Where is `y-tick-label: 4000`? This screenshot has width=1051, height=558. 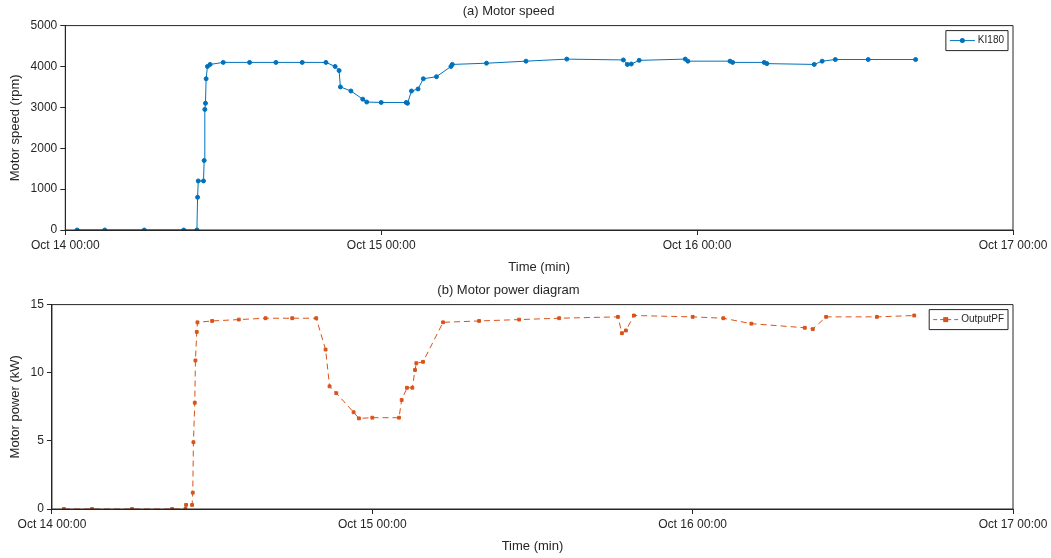 y-tick-label: 4000 is located at coordinates (44, 65).